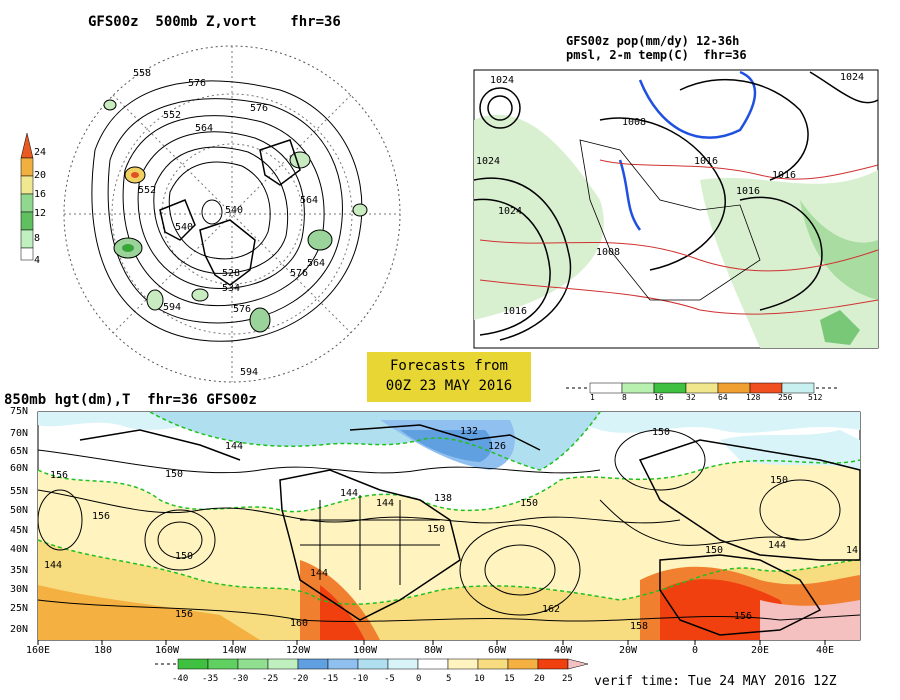  Describe the element at coordinates (497, 446) in the screenshot. I see `contour-label: 126` at that location.